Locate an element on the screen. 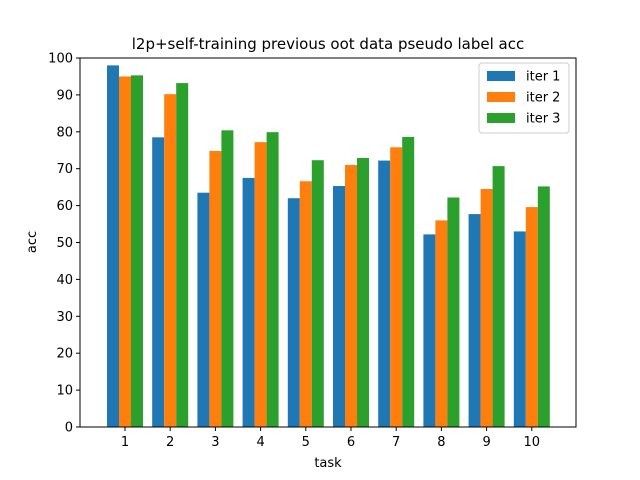 The image size is (640, 480). y-tick-label: 90 is located at coordinates (64, 95).